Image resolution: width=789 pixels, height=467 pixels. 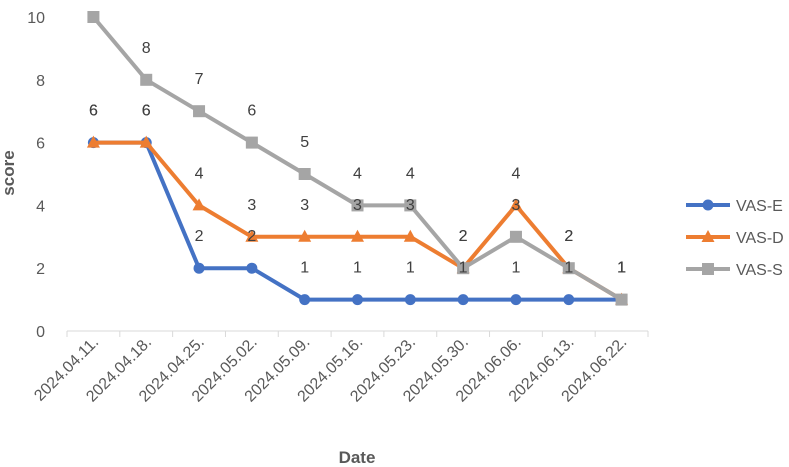 I want to click on data-label-vas-s: 1, so click(x=621, y=268).